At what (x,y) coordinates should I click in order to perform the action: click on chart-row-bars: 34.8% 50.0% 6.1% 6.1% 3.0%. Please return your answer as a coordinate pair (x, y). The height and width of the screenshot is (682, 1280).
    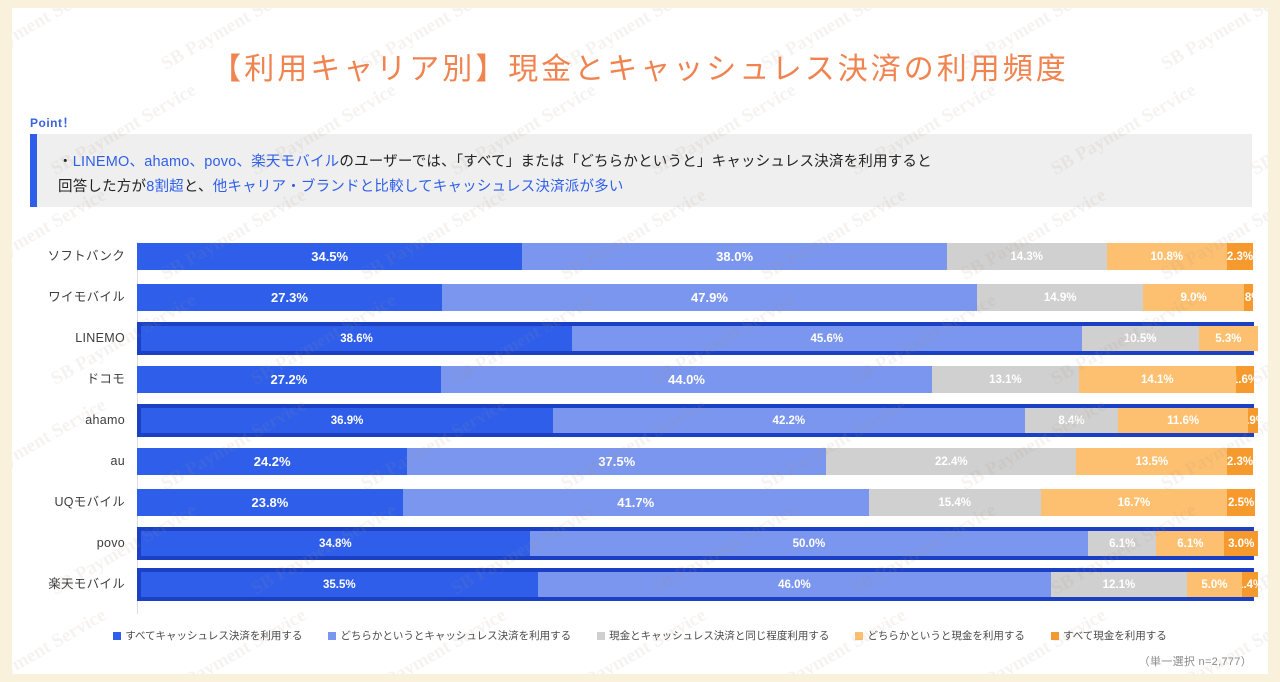
    Looking at the image, I should click on (697, 543).